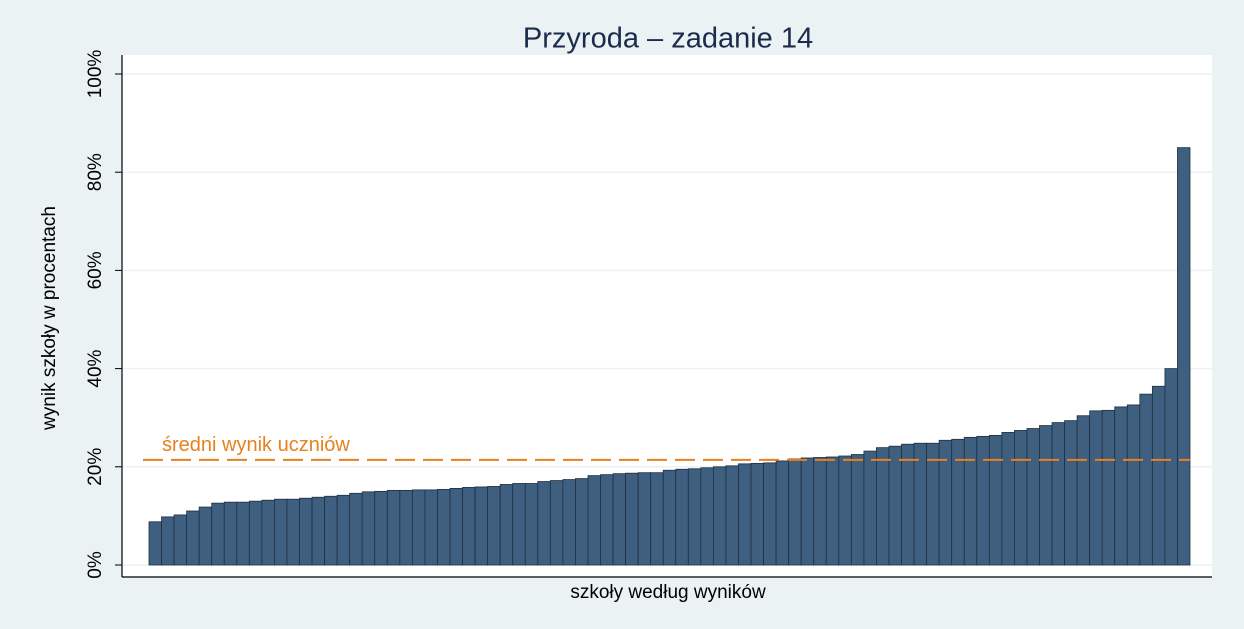 Image resolution: width=1244 pixels, height=629 pixels. I want to click on chart-title: Przyroda – zadanie 14, so click(668, 39).